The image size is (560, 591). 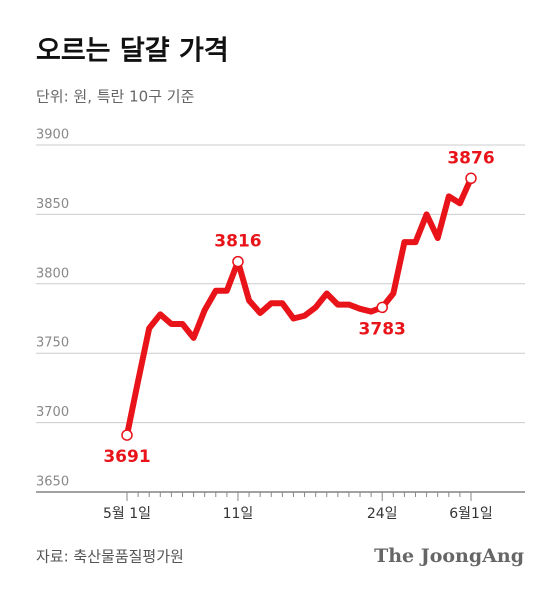 What do you see at coordinates (471, 514) in the screenshot?
I see `x-tick-label: 6월1일` at bounding box center [471, 514].